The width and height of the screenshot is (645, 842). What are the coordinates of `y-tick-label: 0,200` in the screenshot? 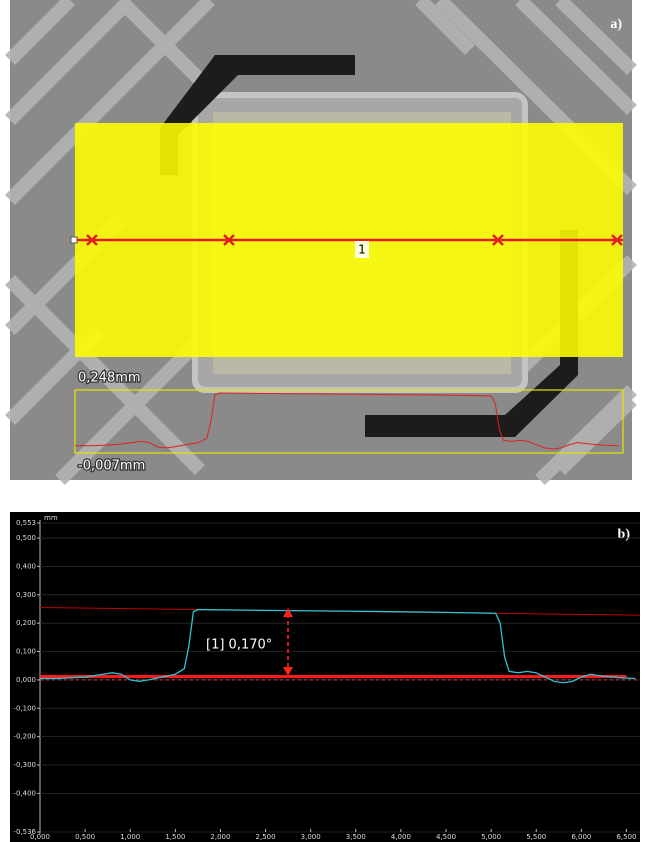 It's located at (26, 623).